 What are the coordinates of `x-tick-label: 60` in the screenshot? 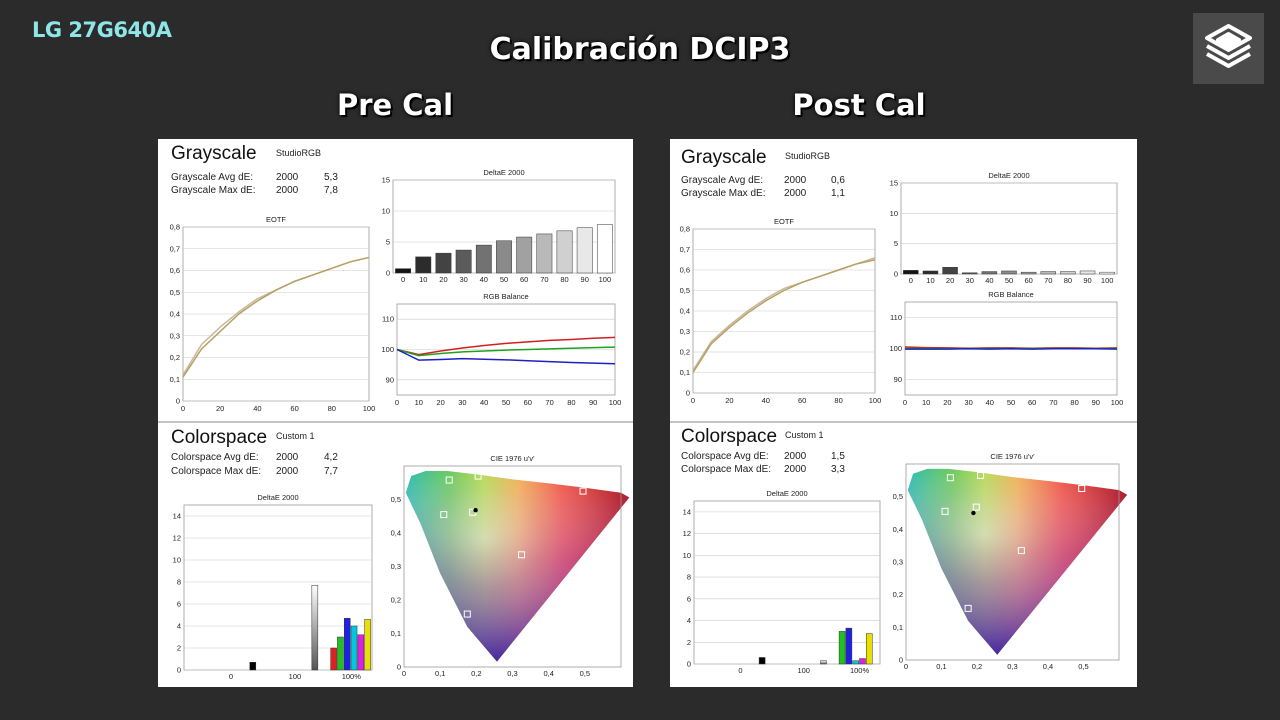 It's located at (524, 279).